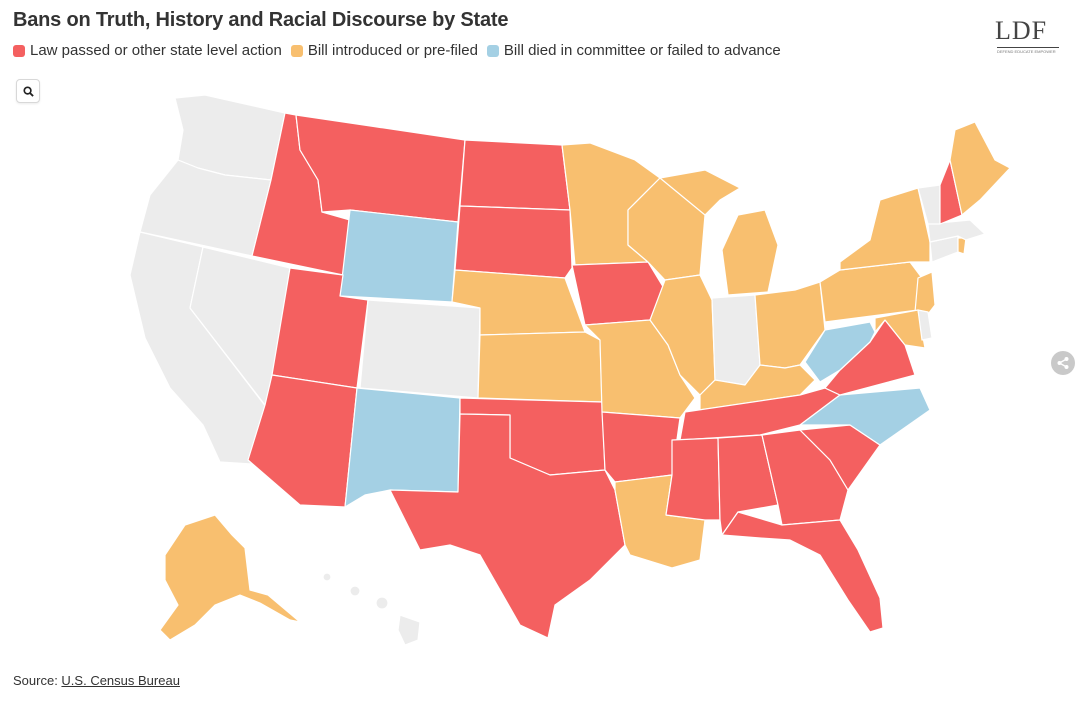  I want to click on state-NH, so click(951, 192).